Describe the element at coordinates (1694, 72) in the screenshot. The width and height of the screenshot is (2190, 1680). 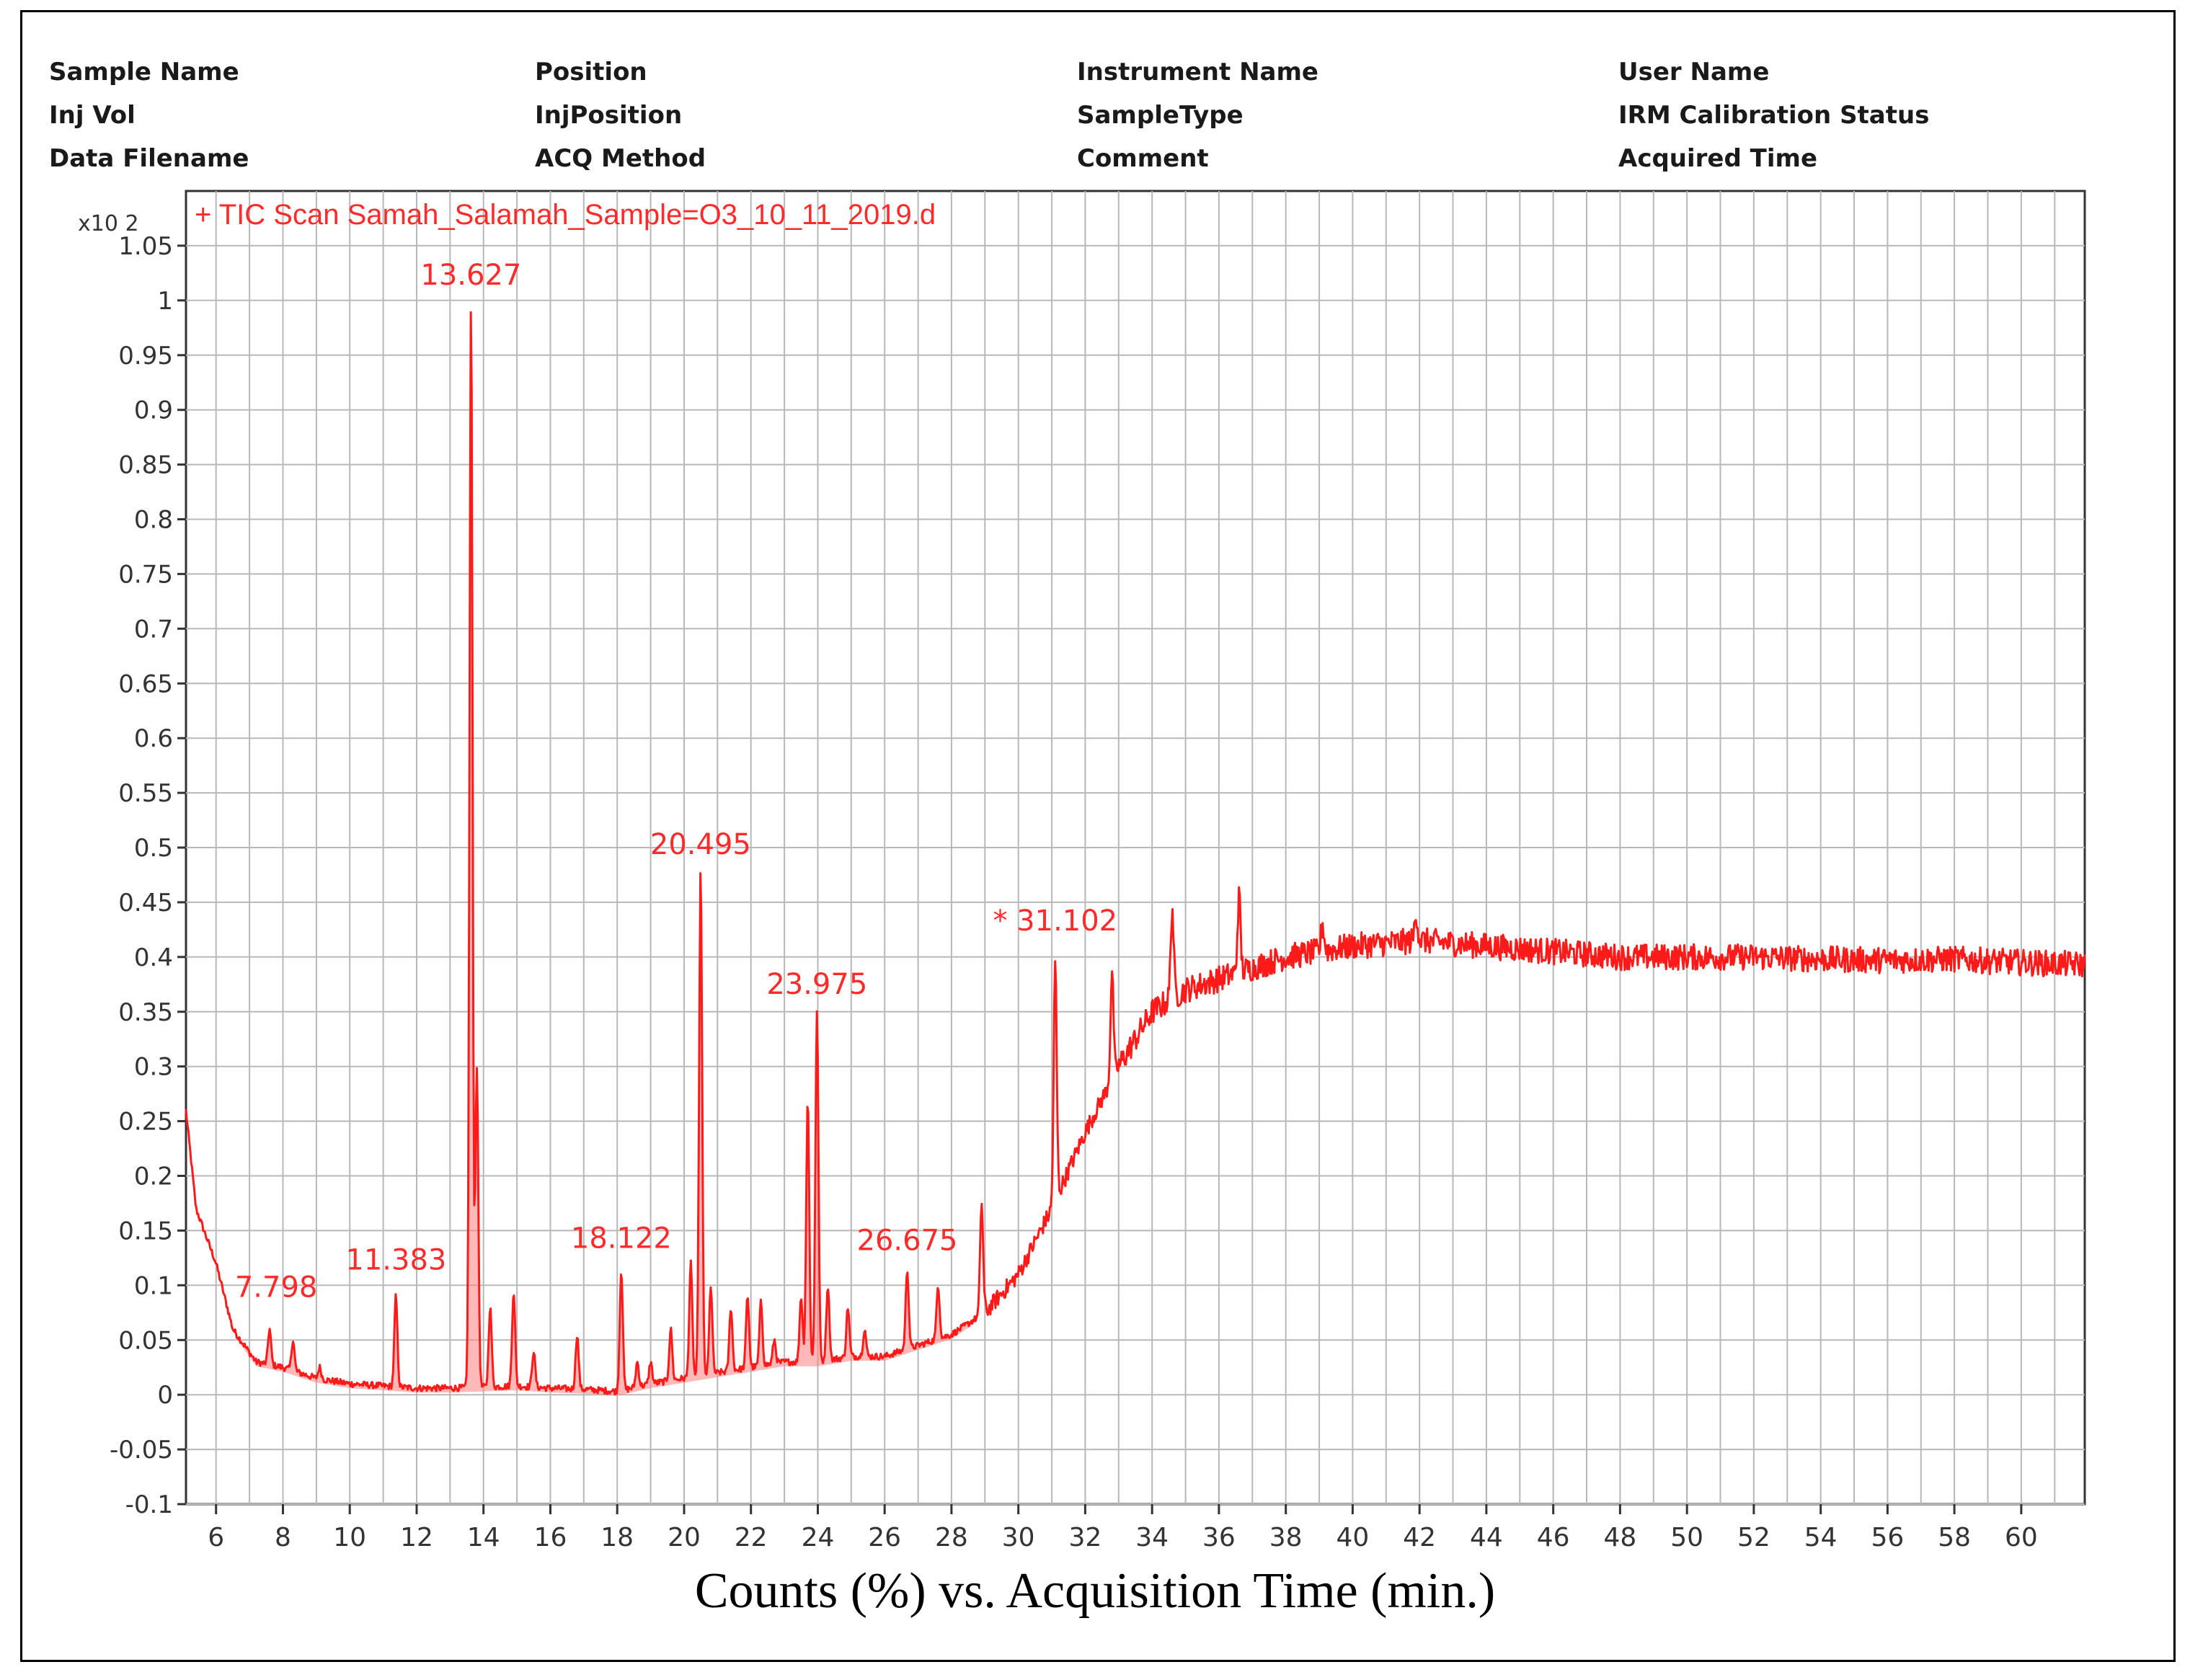
I see `field-user-name: User Name` at that location.